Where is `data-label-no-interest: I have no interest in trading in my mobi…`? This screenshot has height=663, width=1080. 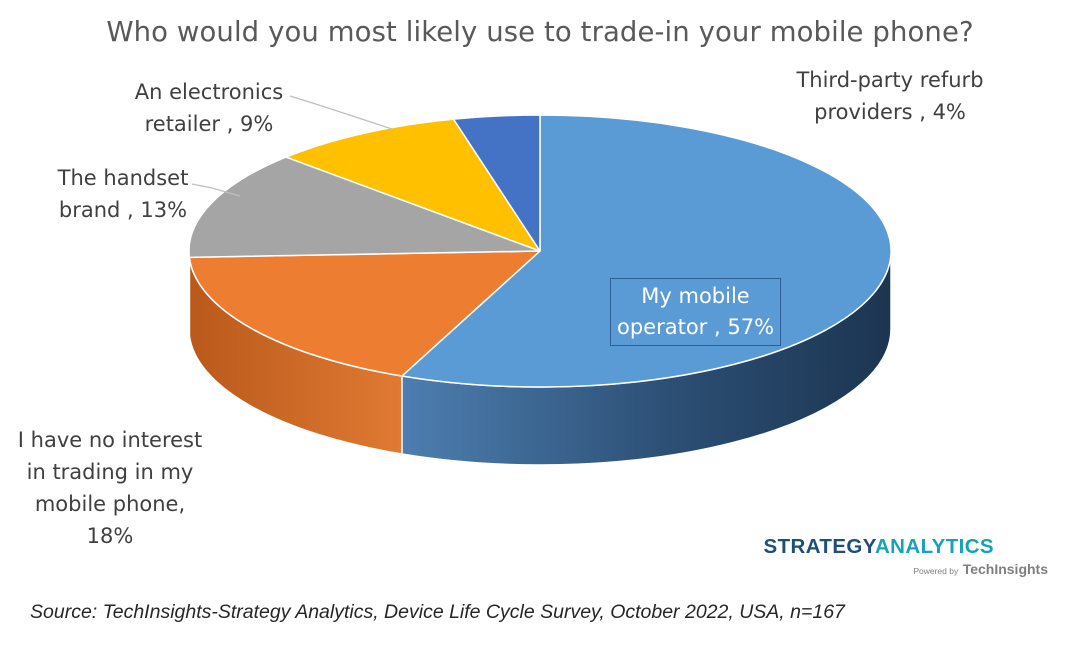
data-label-no-interest: I have no interest in trading in my mobi… is located at coordinates (110, 488).